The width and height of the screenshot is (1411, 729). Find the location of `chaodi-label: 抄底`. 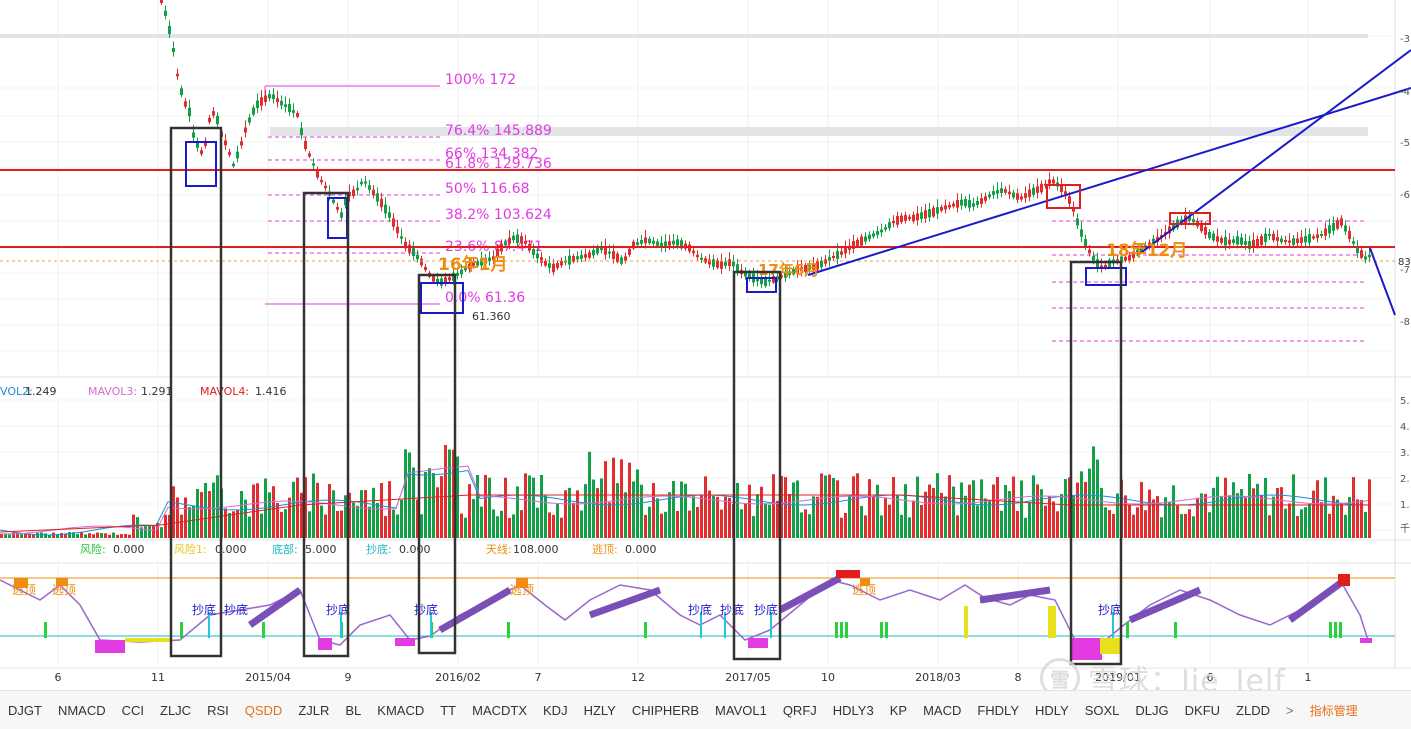

chaodi-label: 抄底 is located at coordinates (204, 609).